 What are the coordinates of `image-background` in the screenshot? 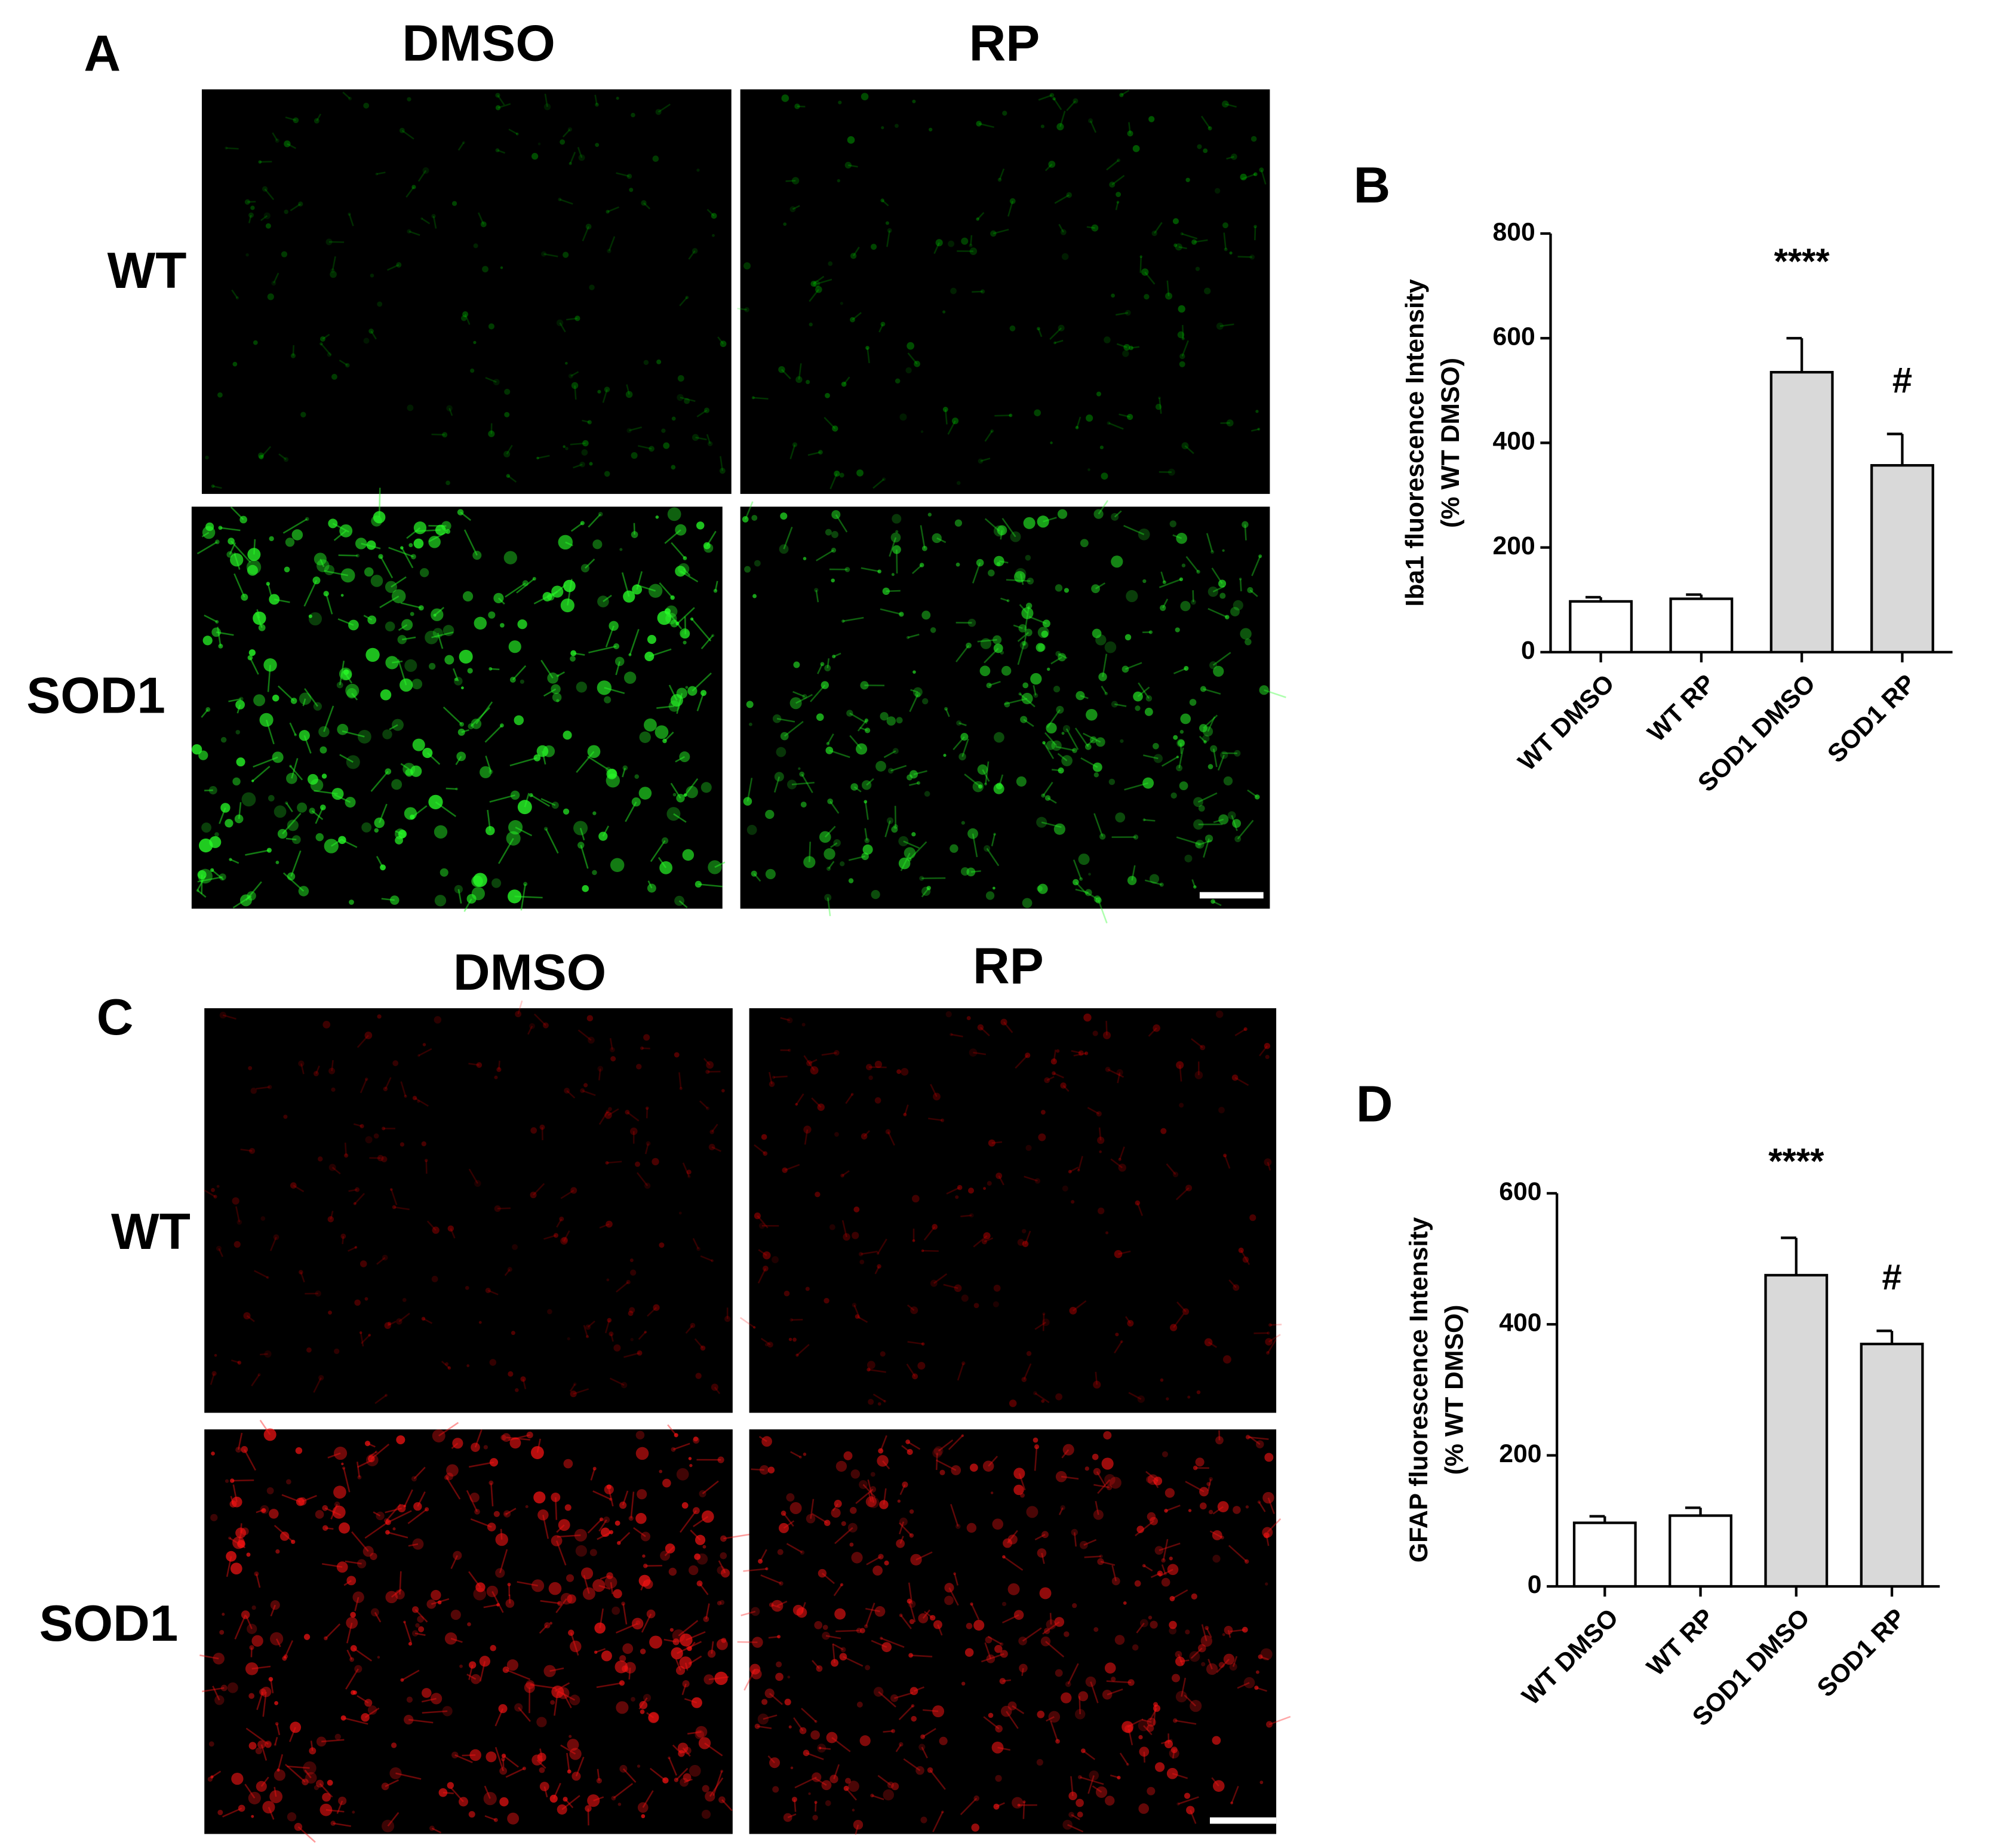 It's located at (468, 1632).